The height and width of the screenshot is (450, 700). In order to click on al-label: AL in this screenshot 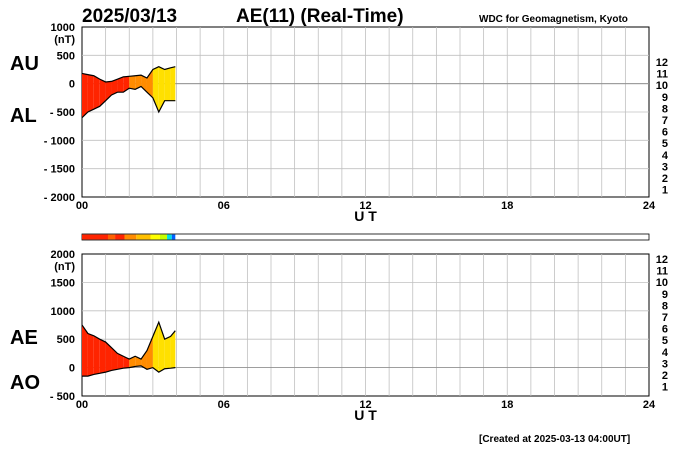, I will do `click(23, 116)`.